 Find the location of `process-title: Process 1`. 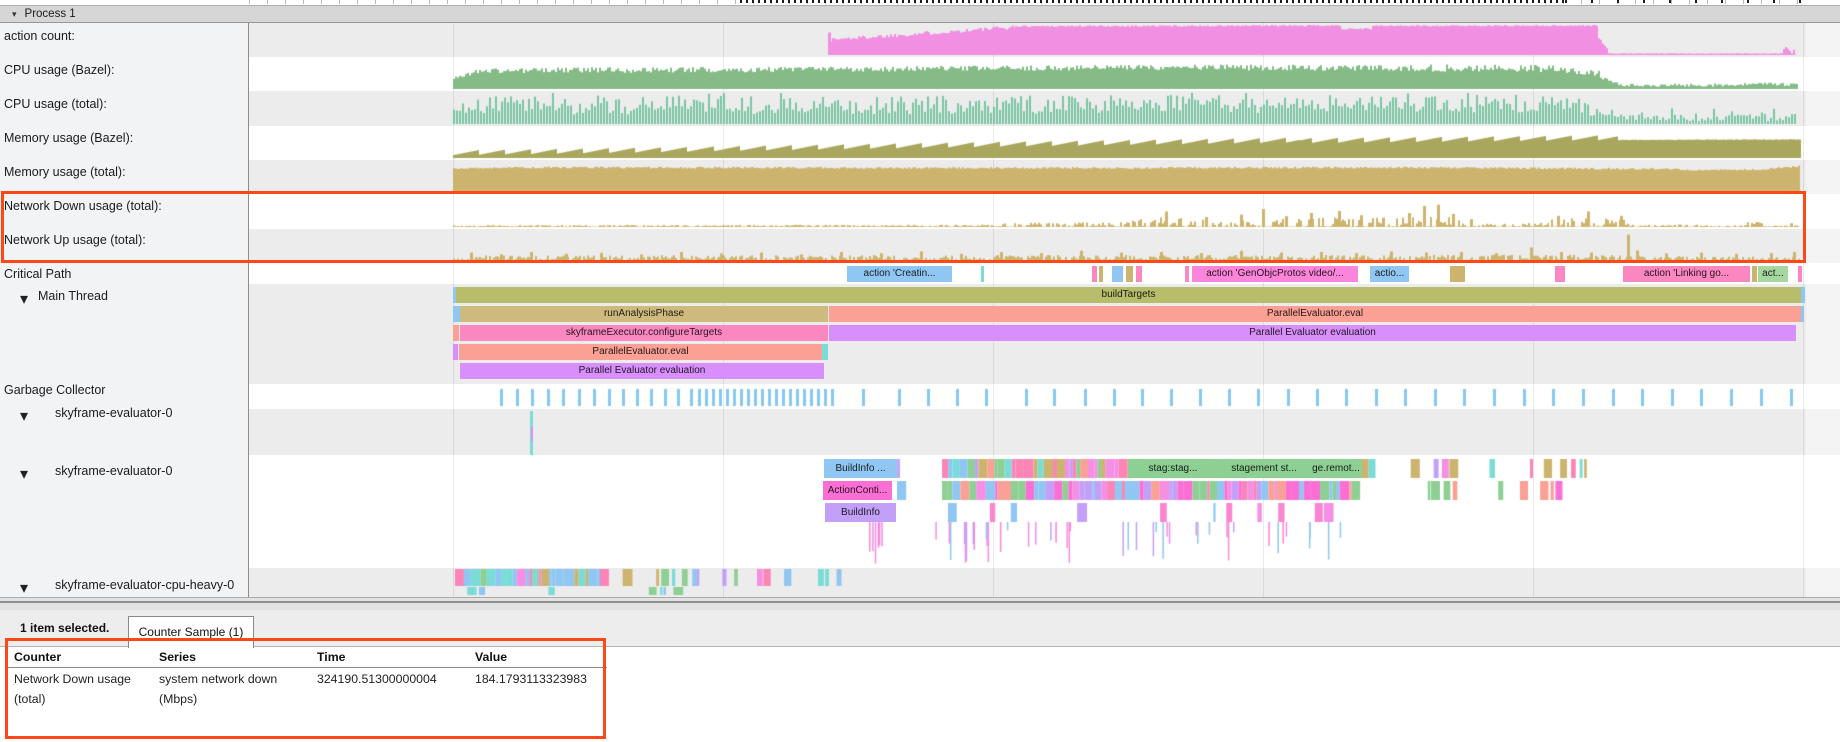

process-title: Process 1 is located at coordinates (50, 14).